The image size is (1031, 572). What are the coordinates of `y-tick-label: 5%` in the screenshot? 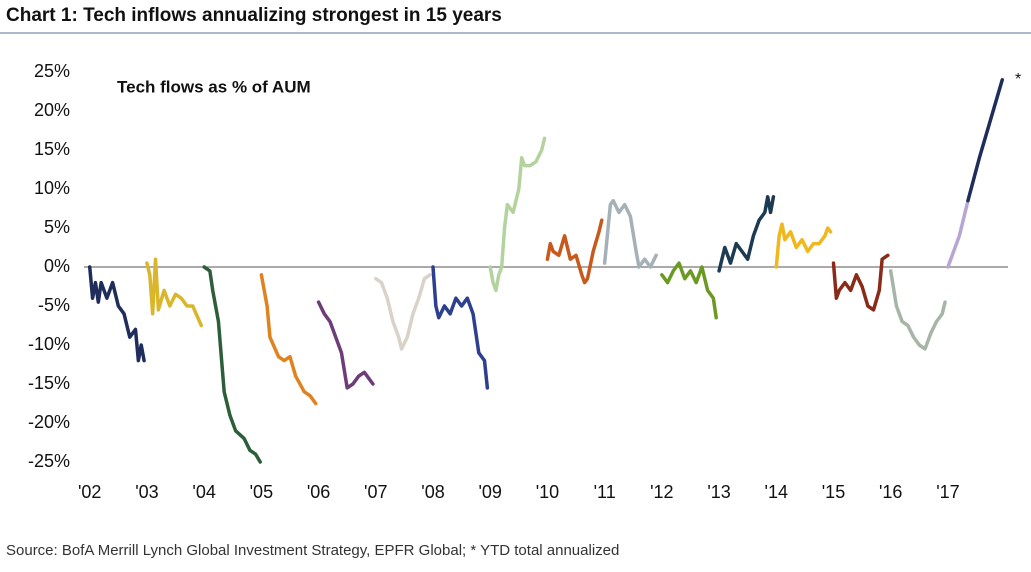 It's located at (57, 227).